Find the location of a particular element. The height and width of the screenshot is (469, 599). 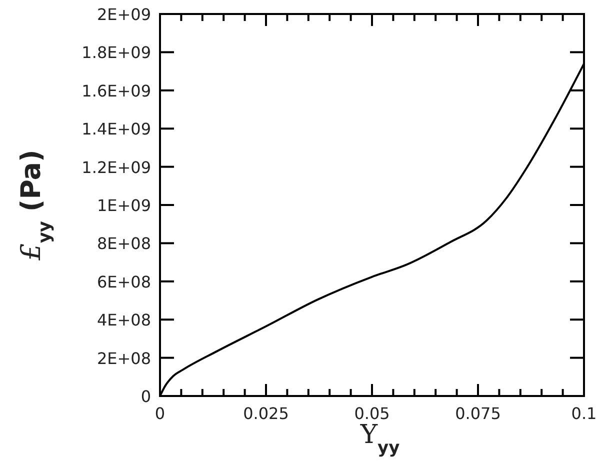

y-tick-label: 8E+08 is located at coordinates (123, 244).